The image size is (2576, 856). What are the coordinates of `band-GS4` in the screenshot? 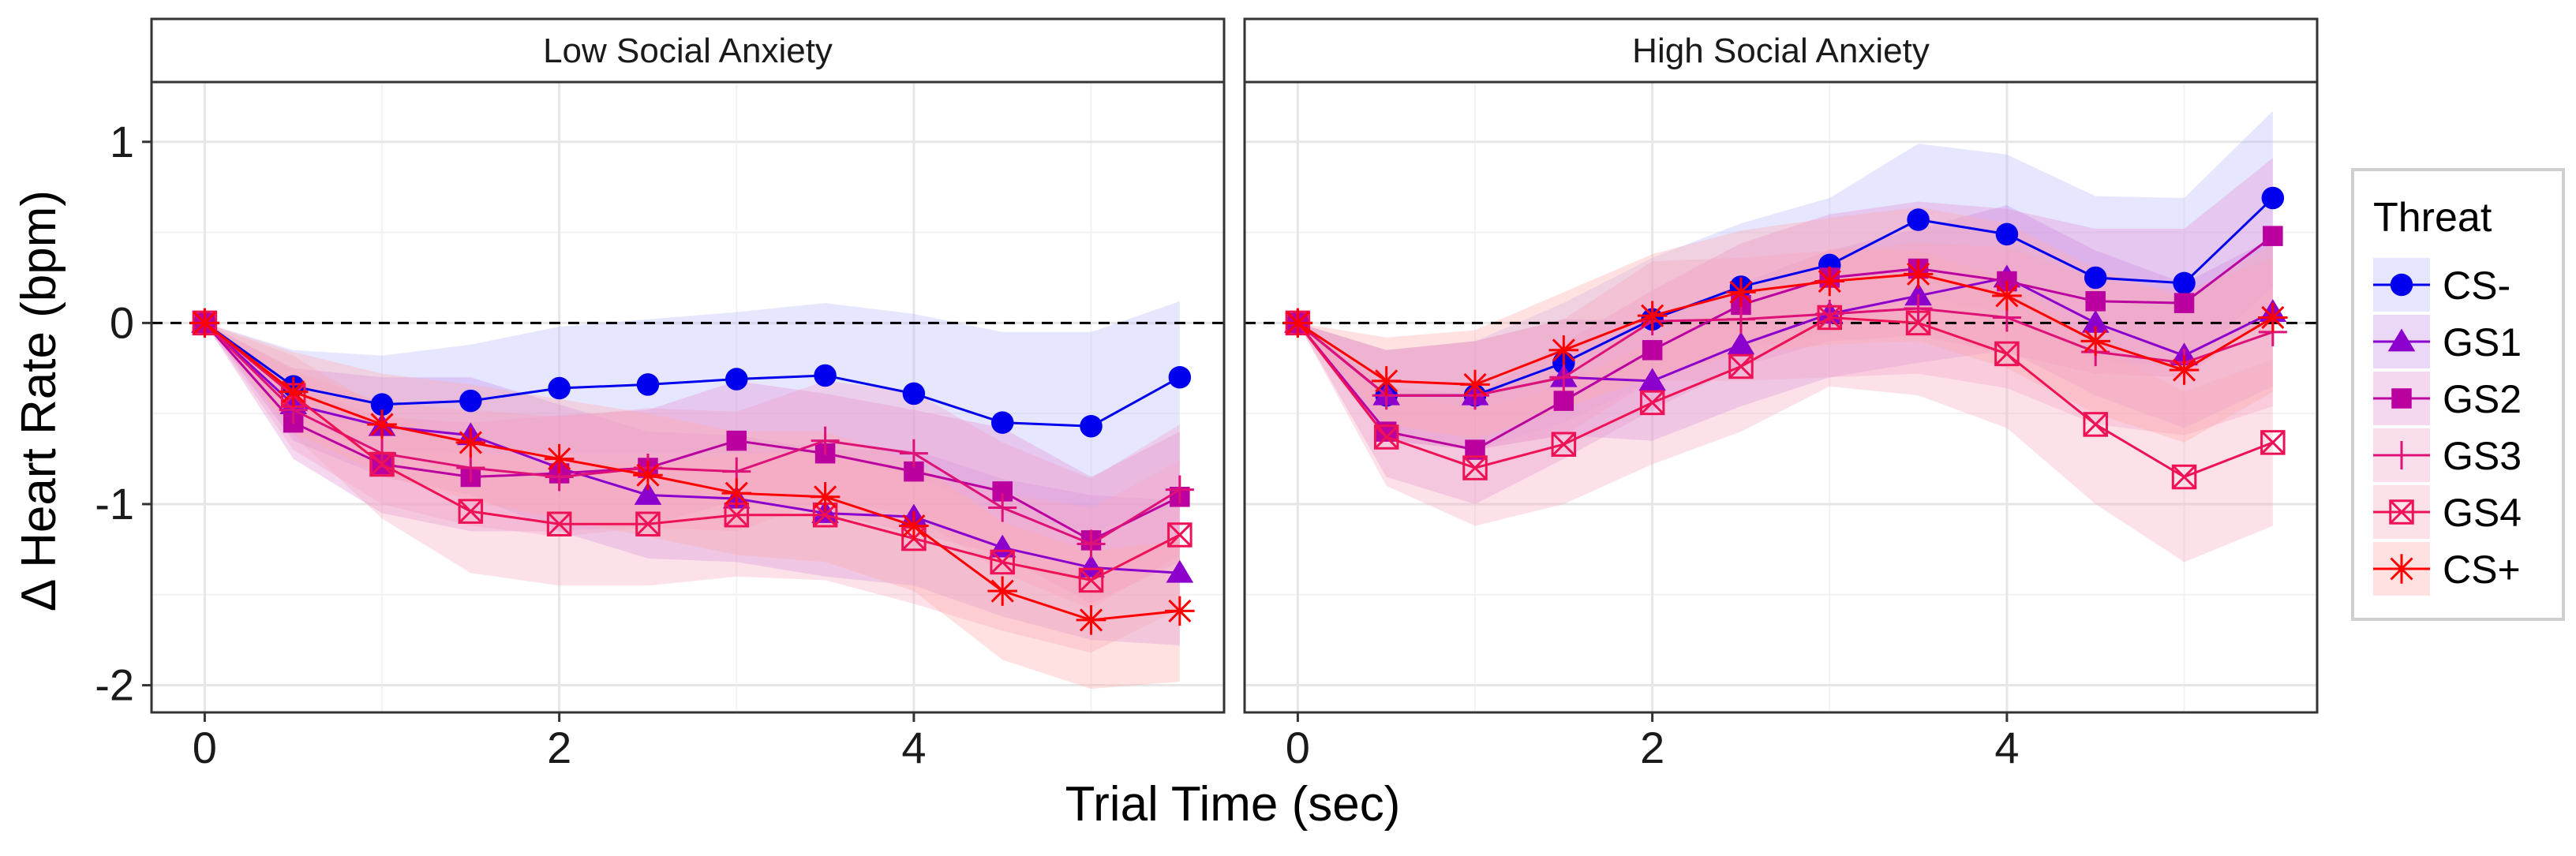 It's located at (692, 488).